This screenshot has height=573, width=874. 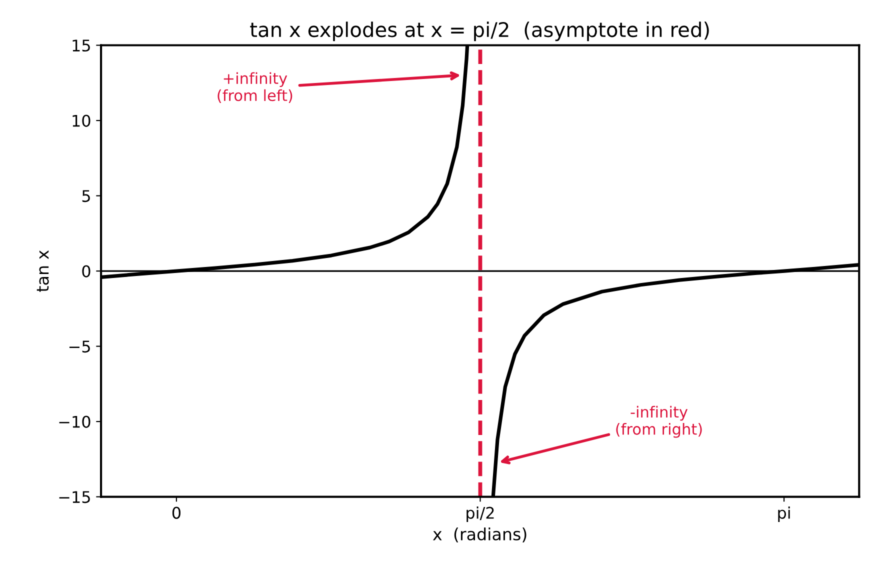 I want to click on y-tick-label: 15, so click(x=81, y=46).